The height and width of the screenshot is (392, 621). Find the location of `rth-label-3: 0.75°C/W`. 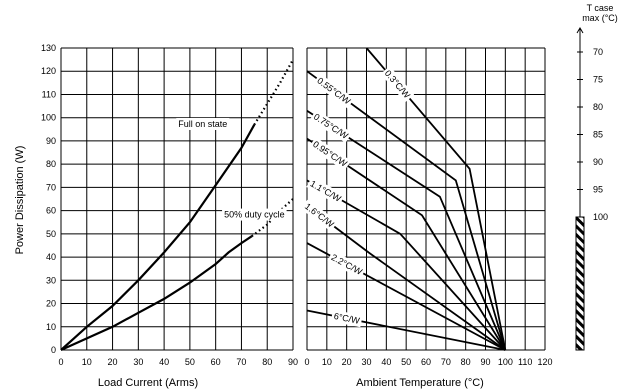

rth-label-3: 0.75°C/W is located at coordinates (331, 127).